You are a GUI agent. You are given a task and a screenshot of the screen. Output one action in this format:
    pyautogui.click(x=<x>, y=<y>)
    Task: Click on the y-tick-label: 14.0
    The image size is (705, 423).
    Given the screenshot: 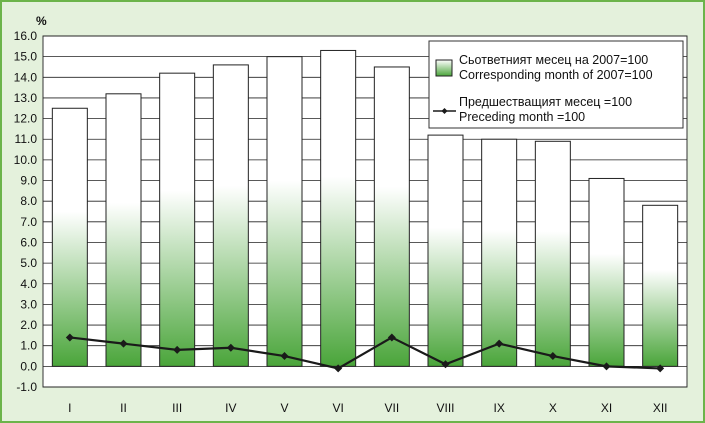 What is the action you would take?
    pyautogui.click(x=26, y=77)
    